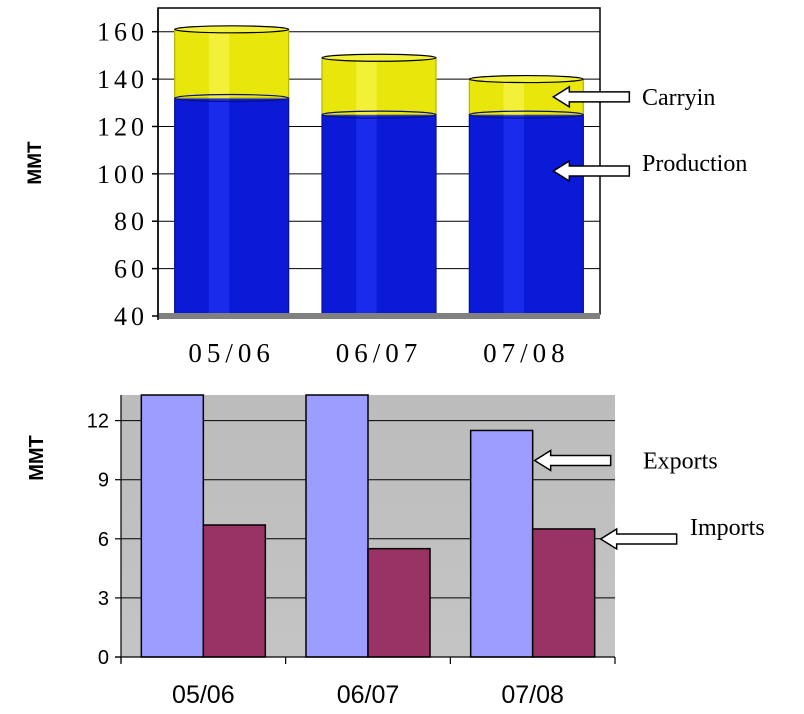  Describe the element at coordinates (37, 458) in the screenshot. I see `bottom-y-axis-label: MMT` at that location.